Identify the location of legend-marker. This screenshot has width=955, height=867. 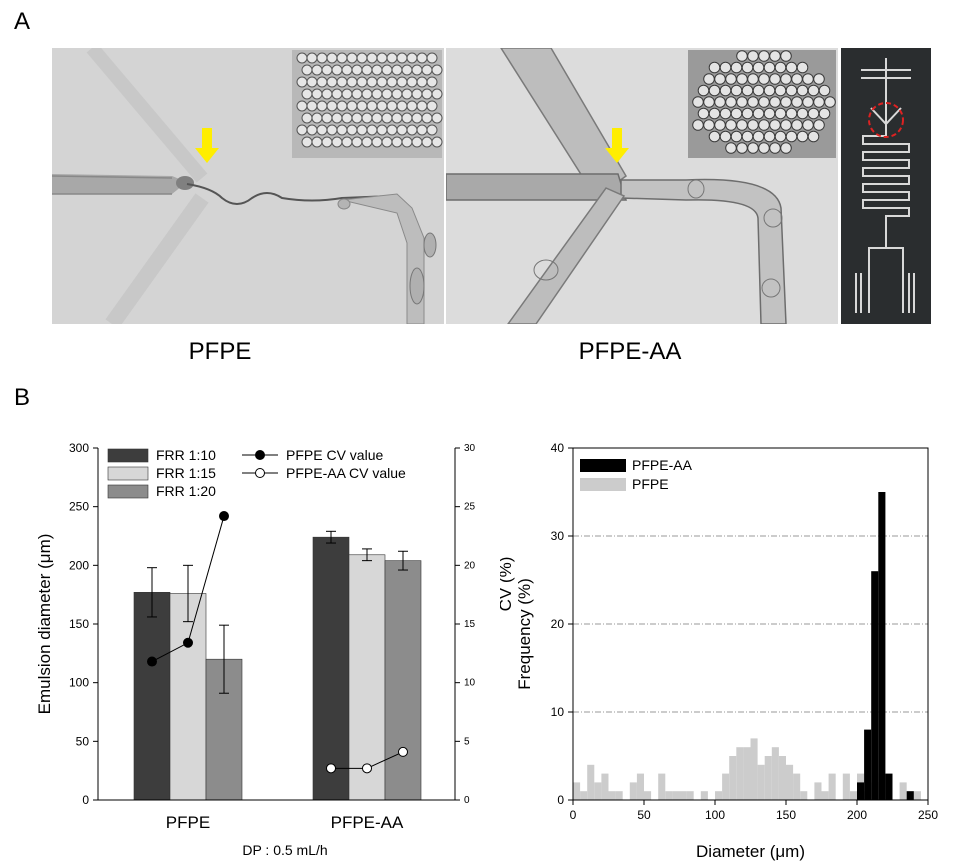
(260, 455).